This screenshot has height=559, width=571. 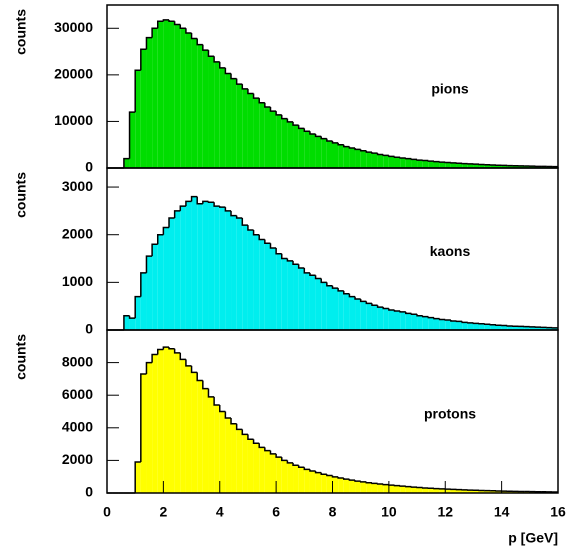 What do you see at coordinates (502, 512) in the screenshot?
I see `x-tick-label: 14` at bounding box center [502, 512].